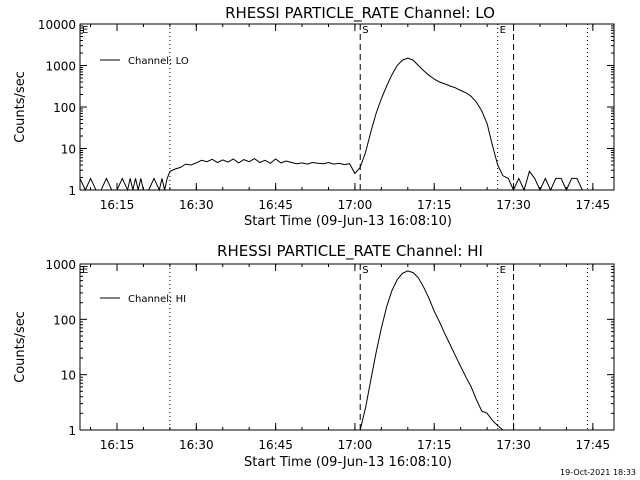 The height and width of the screenshot is (480, 640). I want to click on data-series-line, so click(431, 350).